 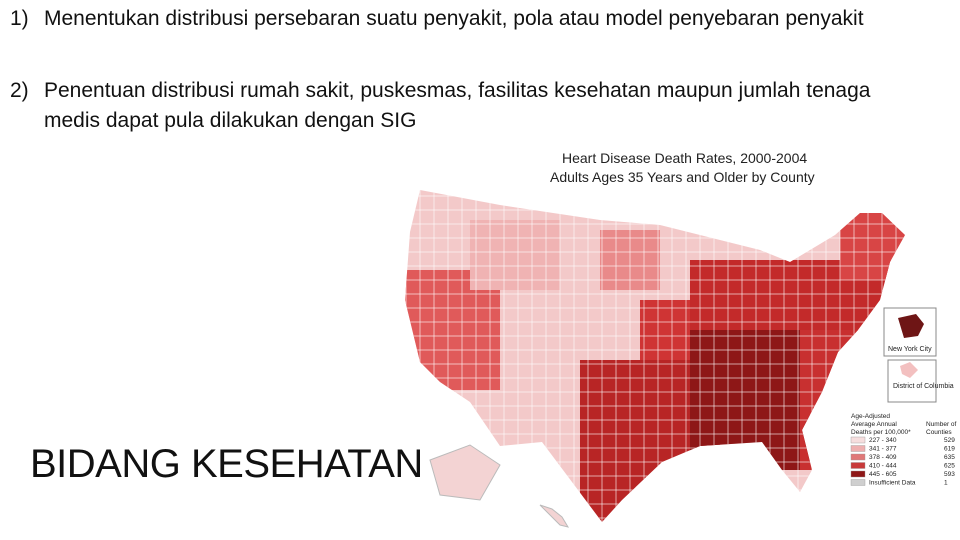 I want to click on legend-count: 1, so click(x=946, y=483).